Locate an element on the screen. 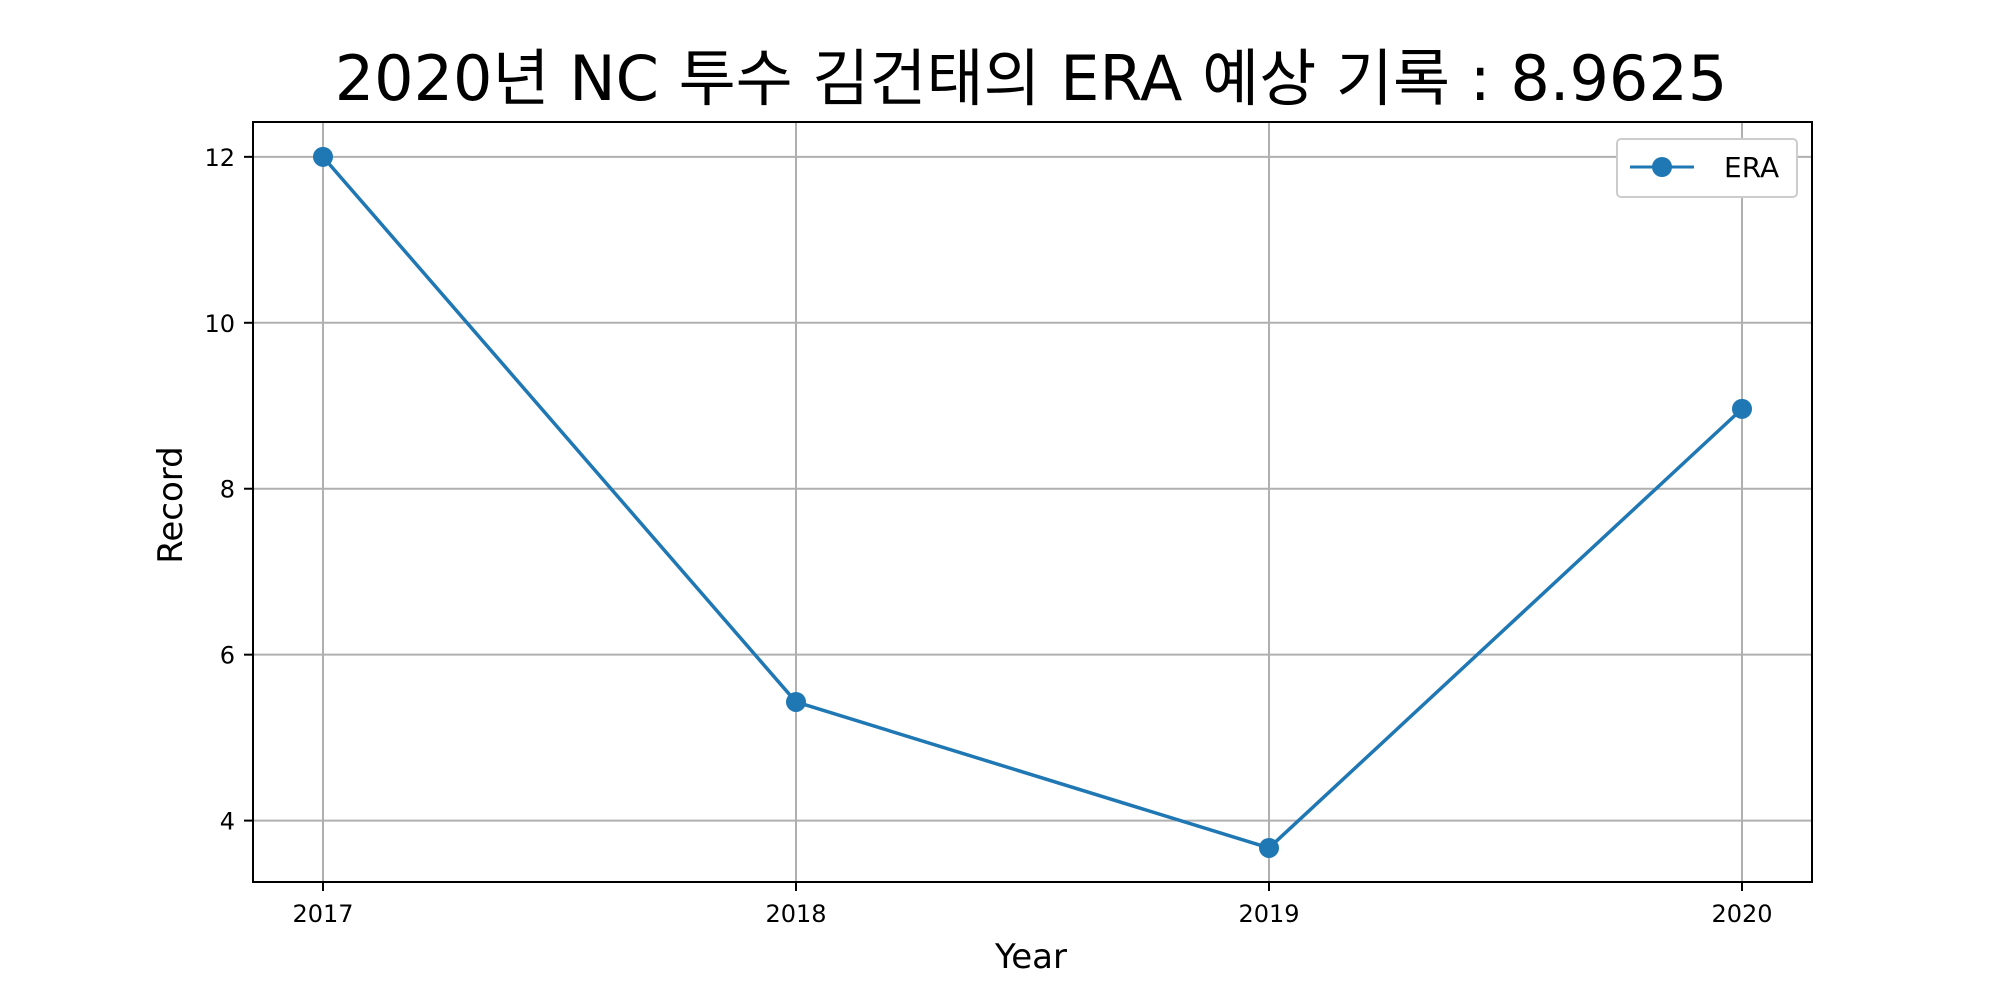  legend-frame is located at coordinates (1707, 168).